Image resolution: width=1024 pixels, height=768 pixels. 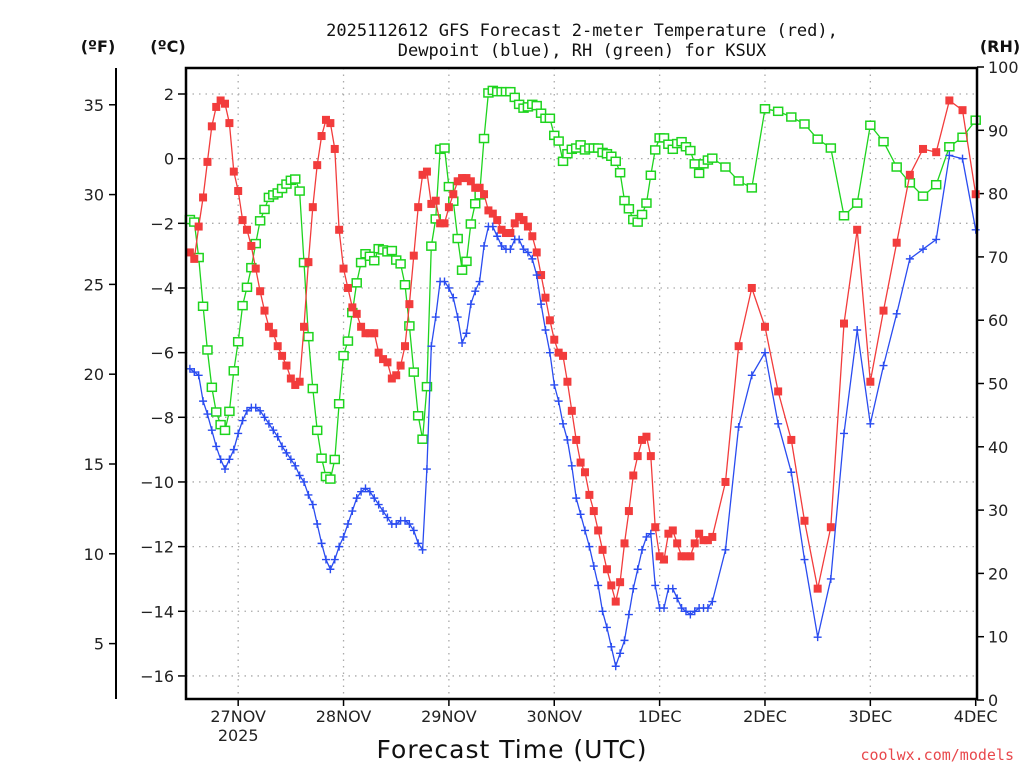 I want to click on rh-tick-label: 100, so click(x=1003, y=67).